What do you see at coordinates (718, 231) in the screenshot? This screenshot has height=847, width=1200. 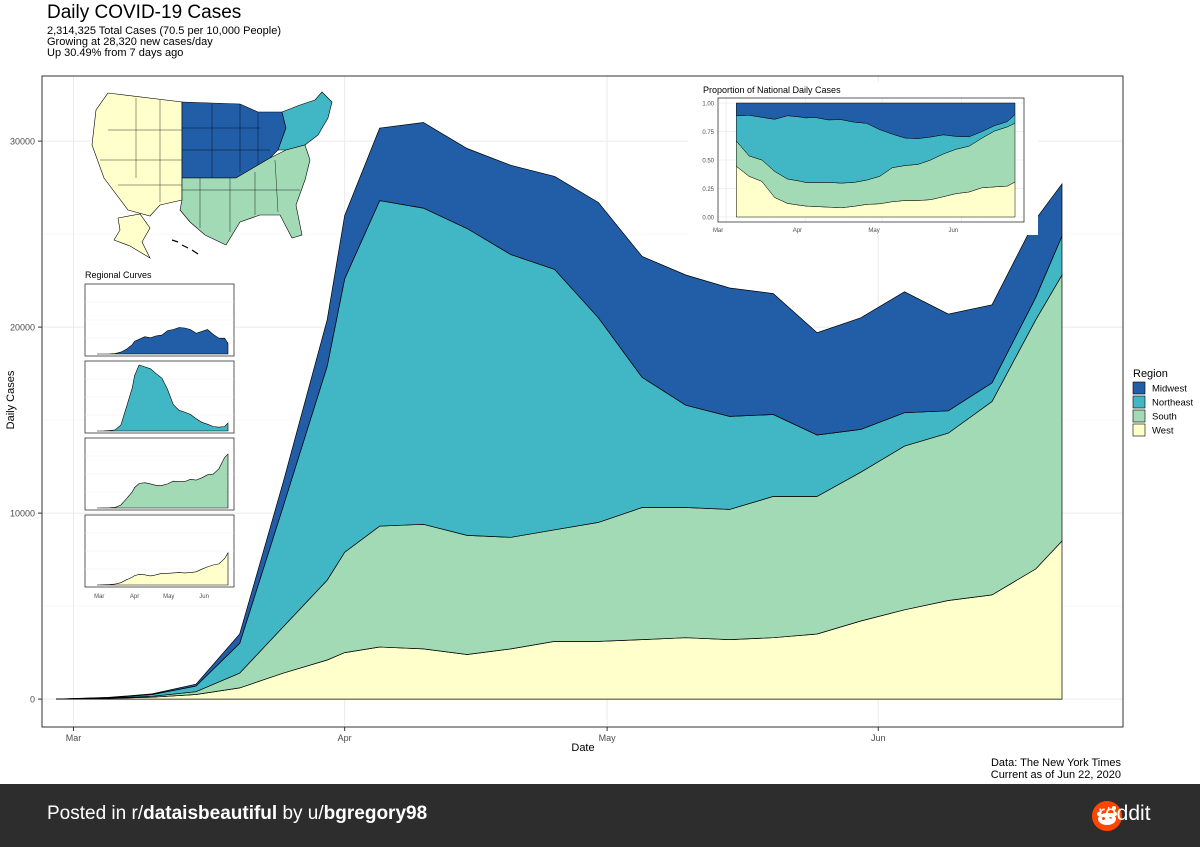 I see `prop-x-tick-label: Mar` at bounding box center [718, 231].